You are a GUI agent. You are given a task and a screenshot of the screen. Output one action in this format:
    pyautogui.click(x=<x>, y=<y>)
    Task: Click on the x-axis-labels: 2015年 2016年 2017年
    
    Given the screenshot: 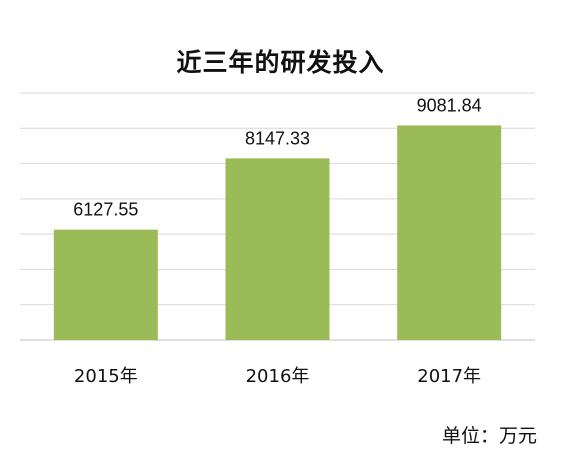 What is the action you would take?
    pyautogui.click(x=277, y=376)
    